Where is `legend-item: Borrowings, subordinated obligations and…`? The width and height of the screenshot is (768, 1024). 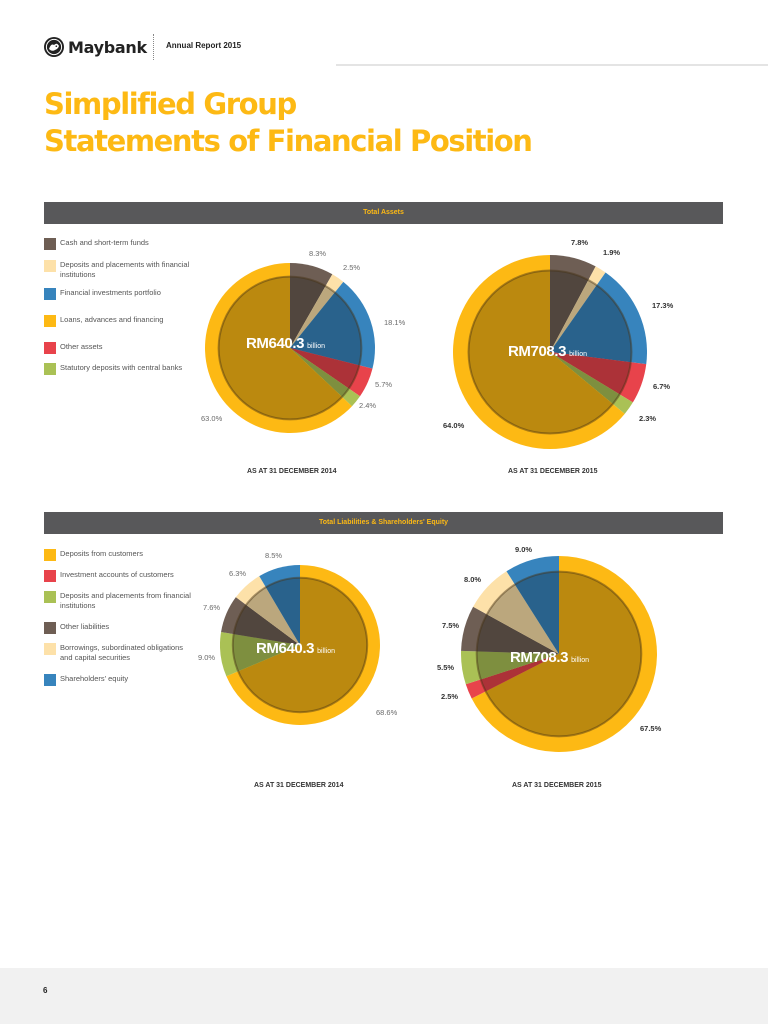
legend-item: Borrowings, subordinated obligations and… is located at coordinates (119, 653).